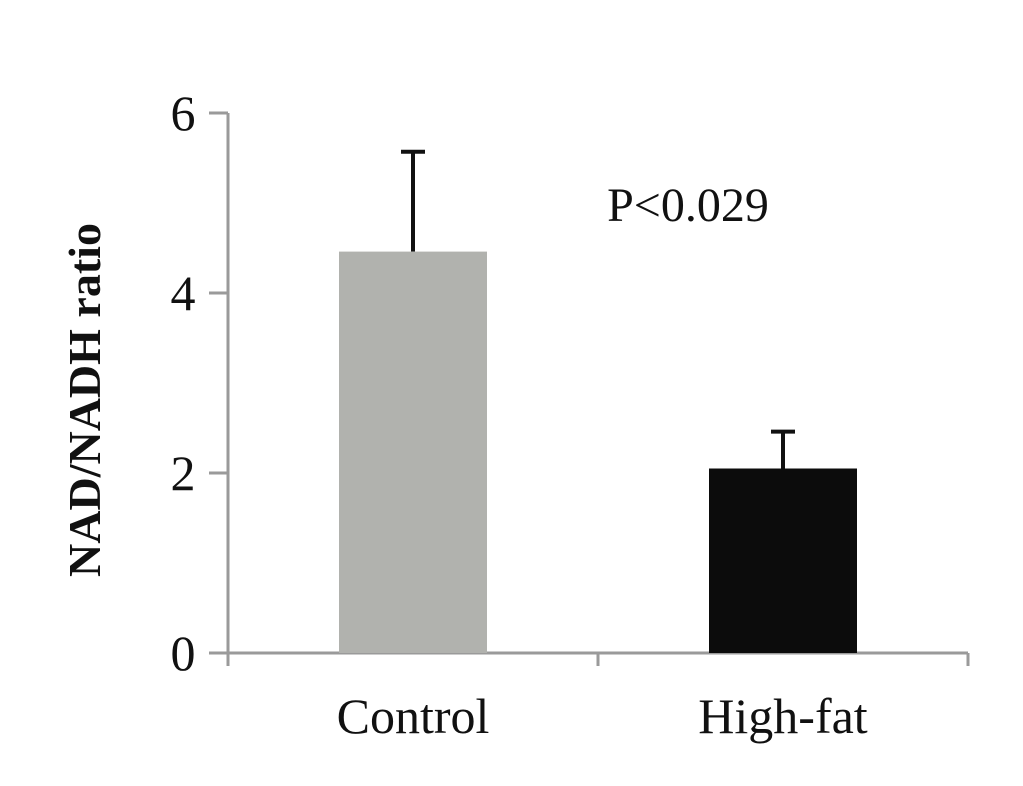 The width and height of the screenshot is (1023, 786). What do you see at coordinates (183, 113) in the screenshot?
I see `y-tick-label: 6` at bounding box center [183, 113].